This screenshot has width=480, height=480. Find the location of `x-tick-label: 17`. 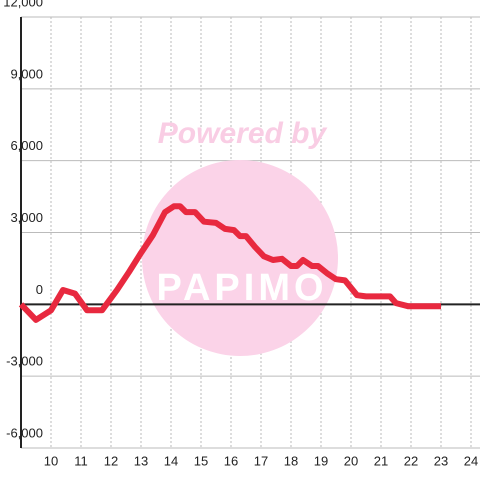

x-tick-label: 17 is located at coordinates (261, 460).